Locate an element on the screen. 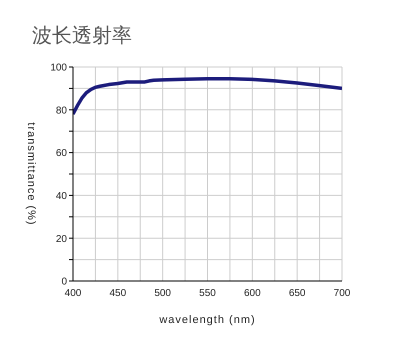 This screenshot has width=395, height=343. line-series is located at coordinates (207, 96).